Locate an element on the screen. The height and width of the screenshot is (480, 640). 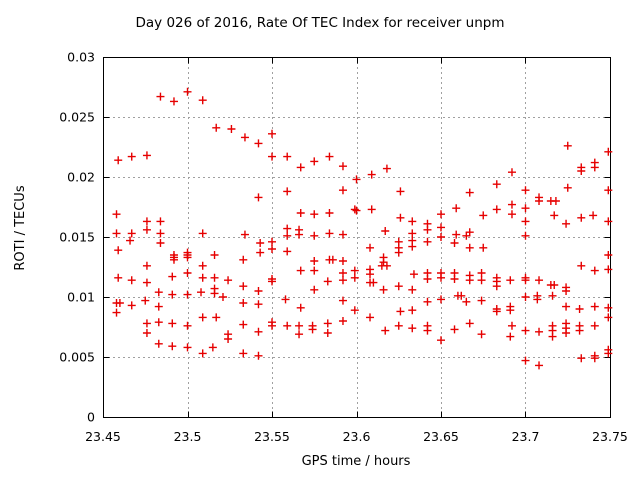
x-tick-label: 23.7 is located at coordinates (526, 436).